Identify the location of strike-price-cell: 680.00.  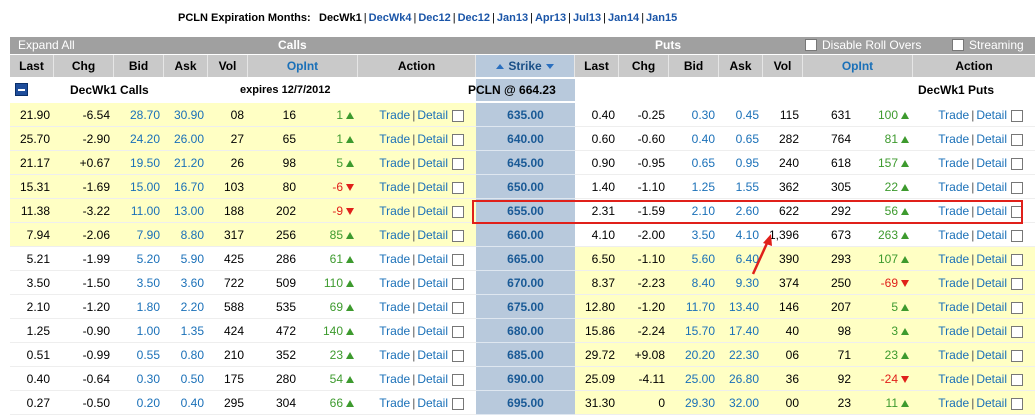
(525, 331).